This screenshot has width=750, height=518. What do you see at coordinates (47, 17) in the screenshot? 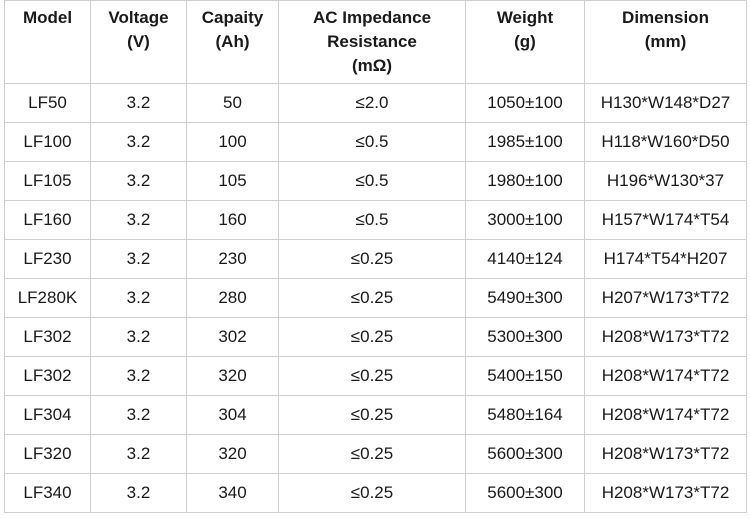
I see `header-line: Model` at bounding box center [47, 17].